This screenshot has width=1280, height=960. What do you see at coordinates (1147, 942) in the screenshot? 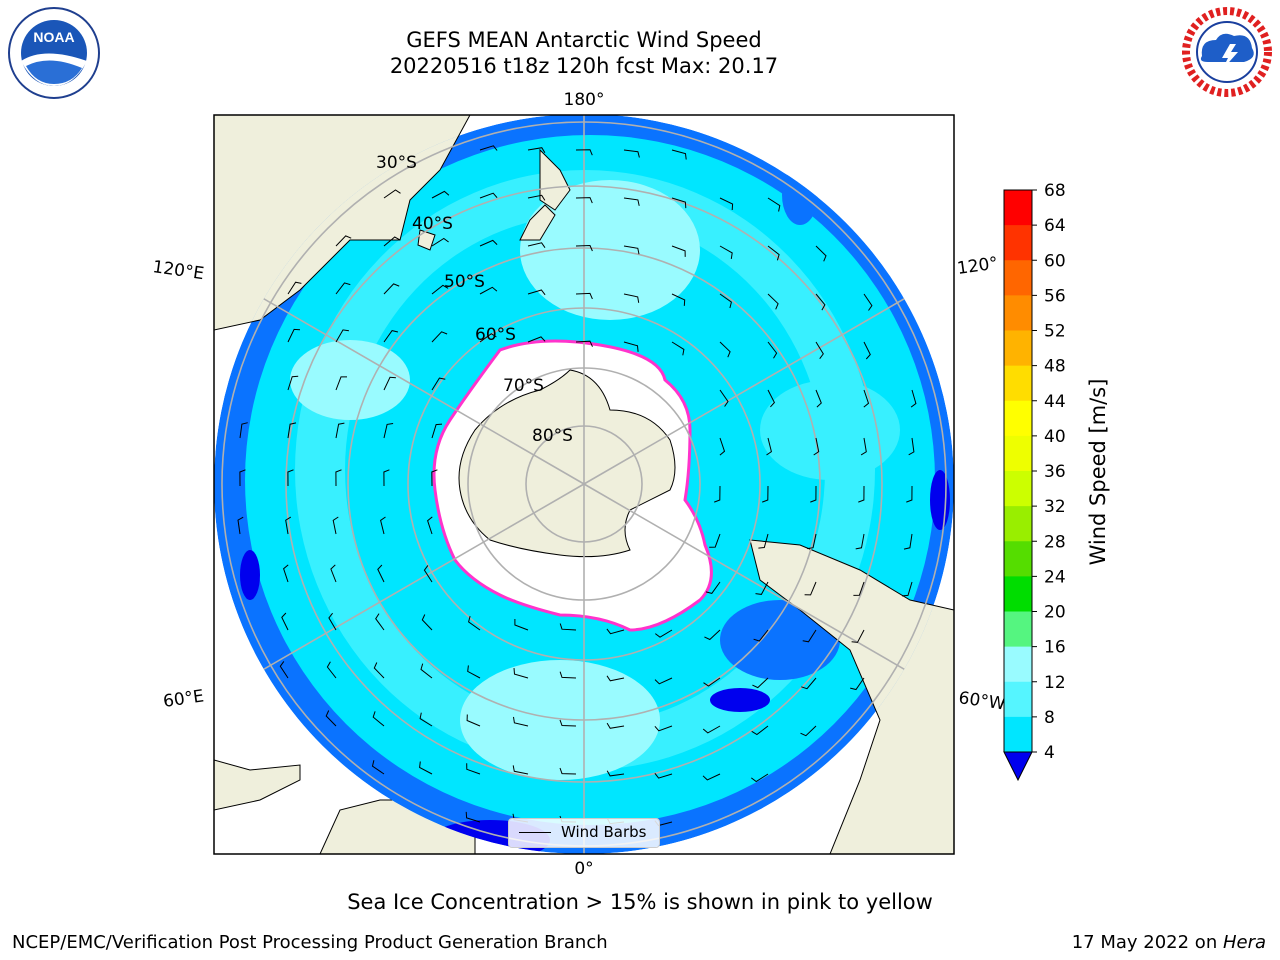
I see `footer-date-text: 17 May 2022 on` at bounding box center [1147, 942].